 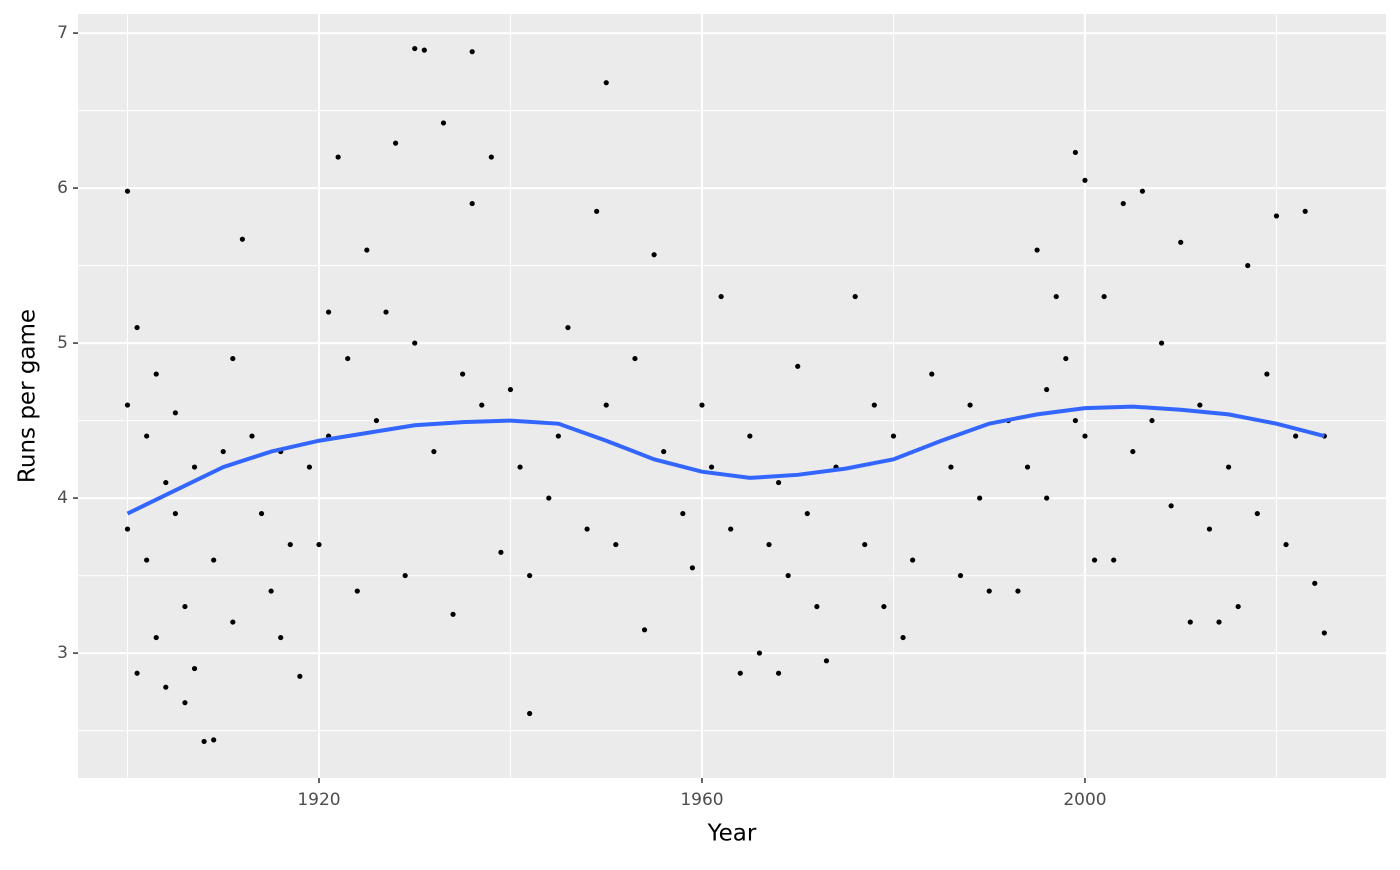 What do you see at coordinates (732, 834) in the screenshot?
I see `x-axis-title: Year` at bounding box center [732, 834].